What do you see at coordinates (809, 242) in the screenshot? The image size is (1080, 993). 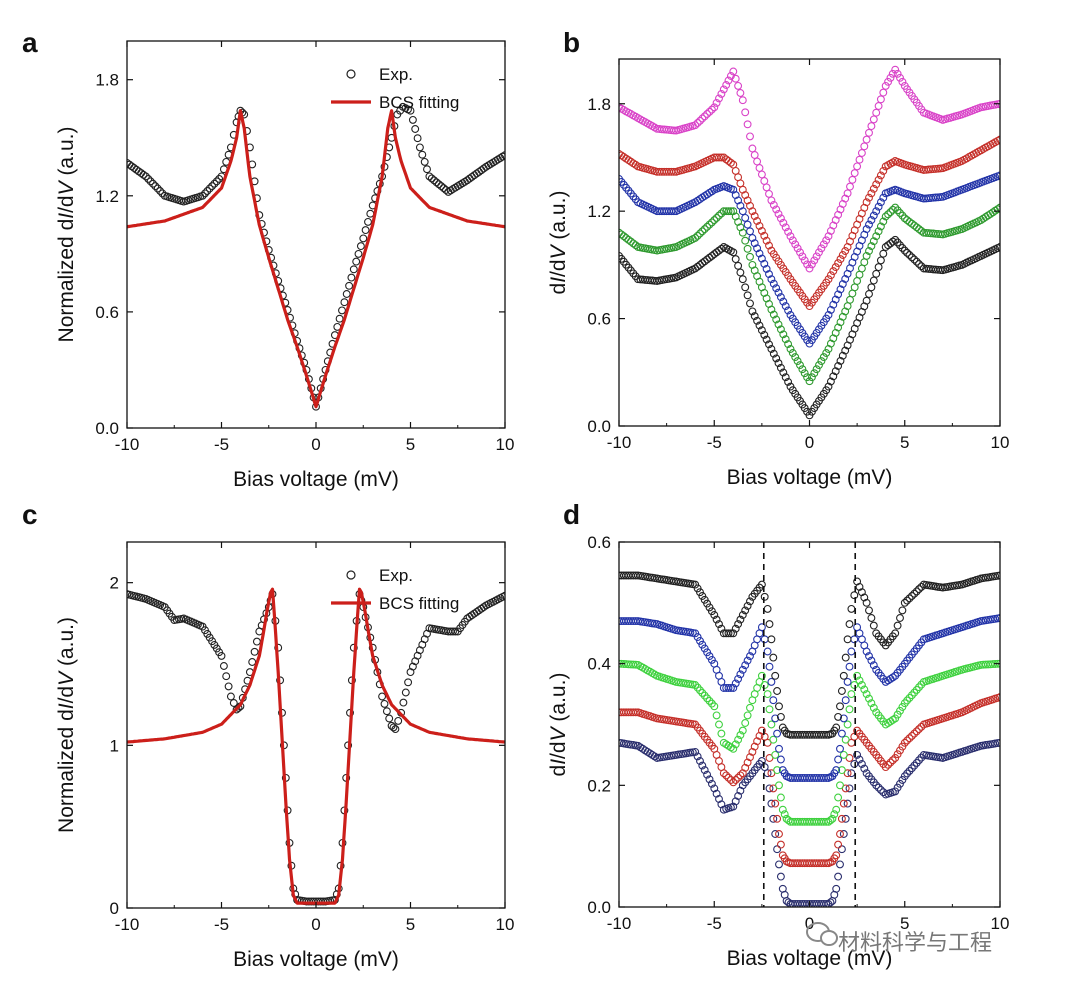 I see `axes-frame` at bounding box center [809, 242].